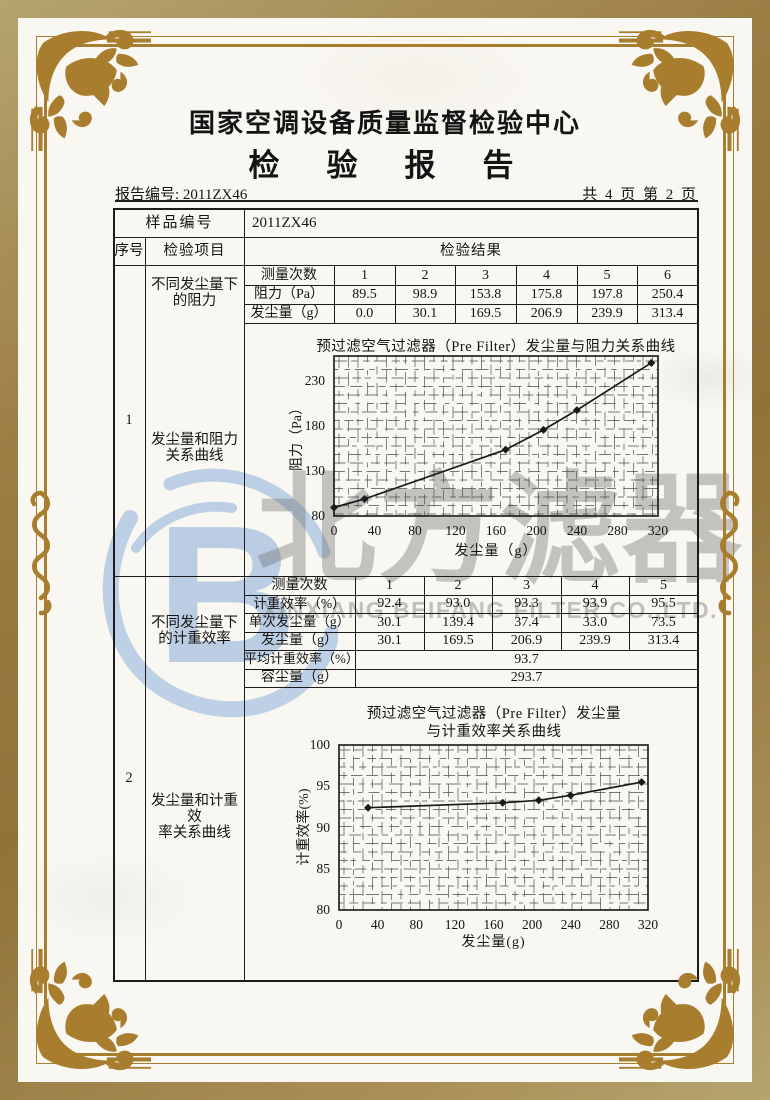 The image size is (770, 1100). Describe the element at coordinates (595, 641) in the screenshot. I see `table-cell: 239.9` at that location.